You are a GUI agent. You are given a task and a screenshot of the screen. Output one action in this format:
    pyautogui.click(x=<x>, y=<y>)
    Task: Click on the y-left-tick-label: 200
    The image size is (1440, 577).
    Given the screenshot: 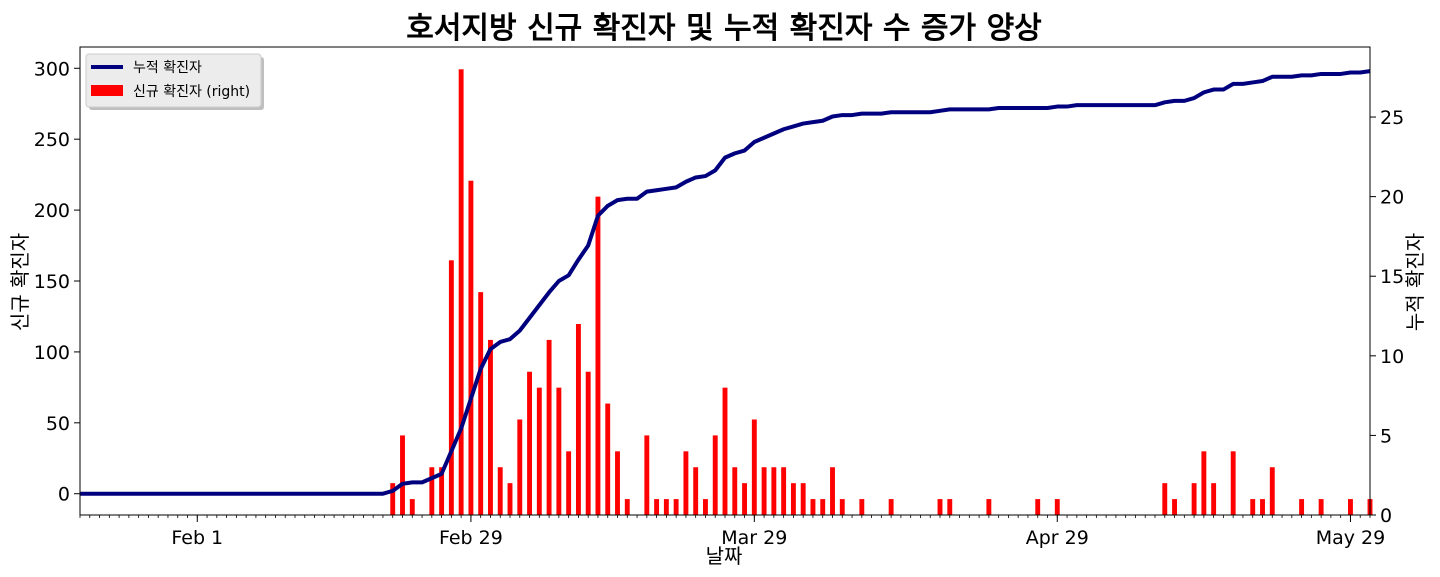 What is the action you would take?
    pyautogui.click(x=52, y=211)
    